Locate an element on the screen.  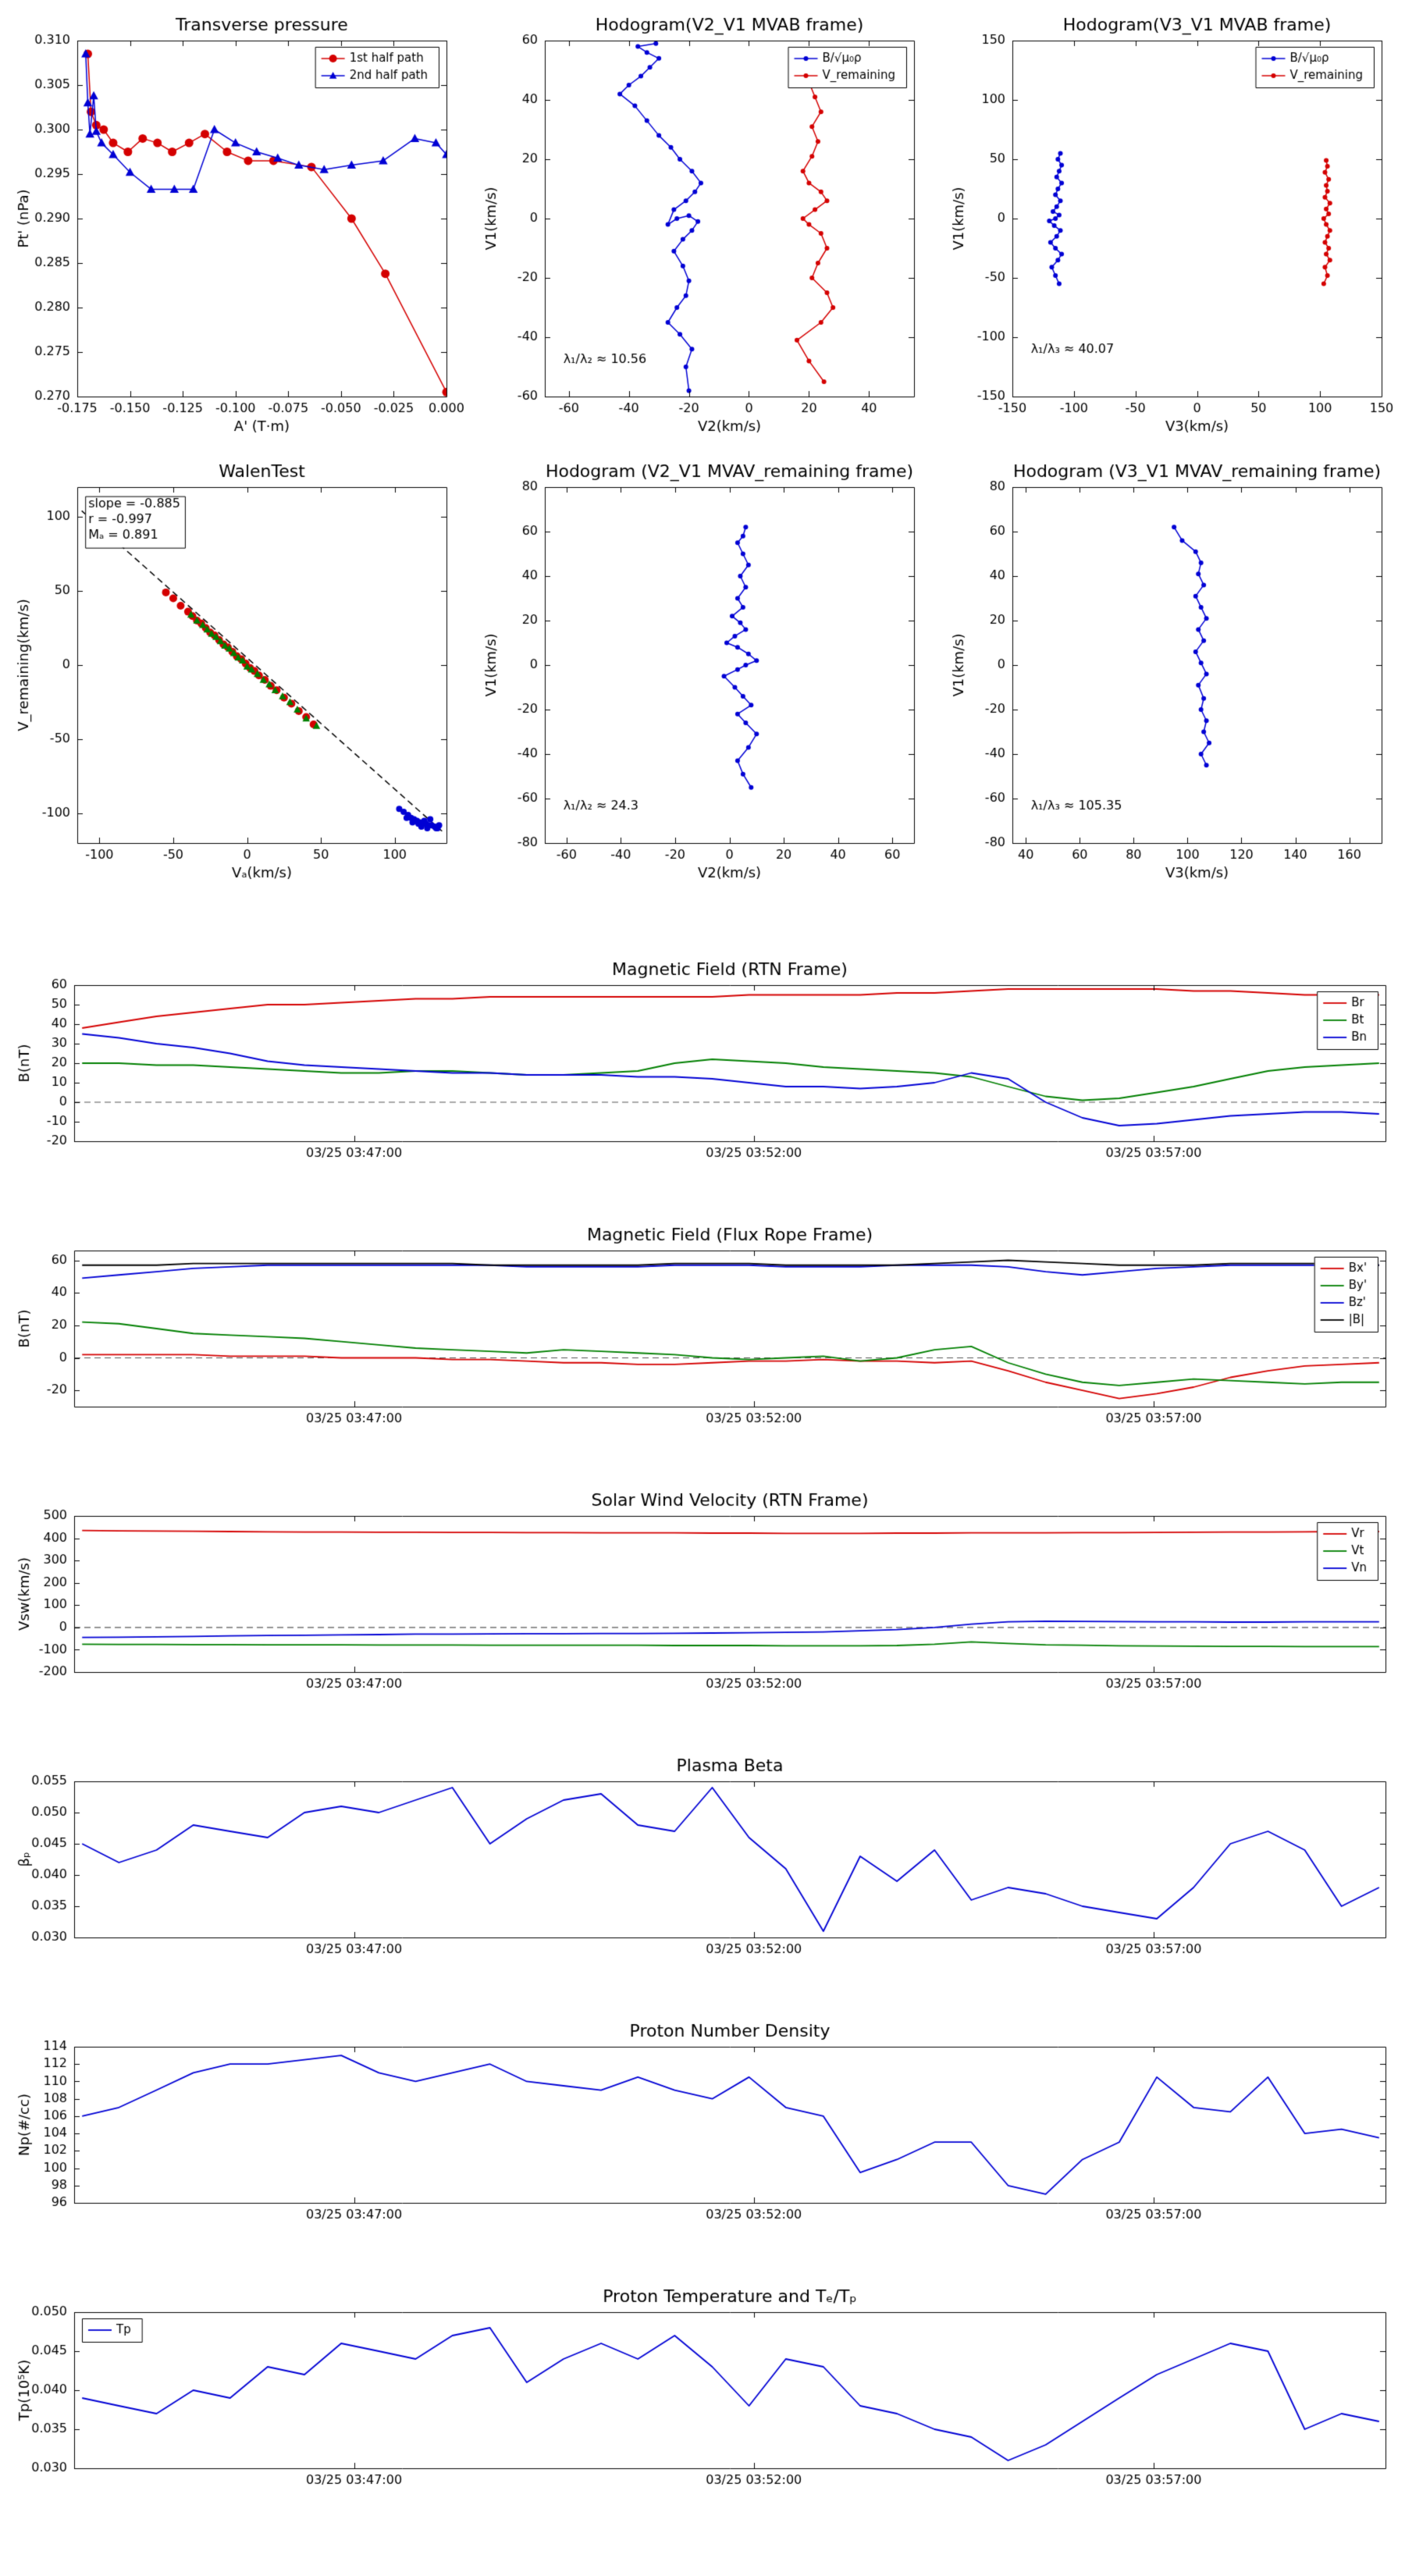
chart-hodogram-v2-v1-mvab is located at coordinates (703, 226).